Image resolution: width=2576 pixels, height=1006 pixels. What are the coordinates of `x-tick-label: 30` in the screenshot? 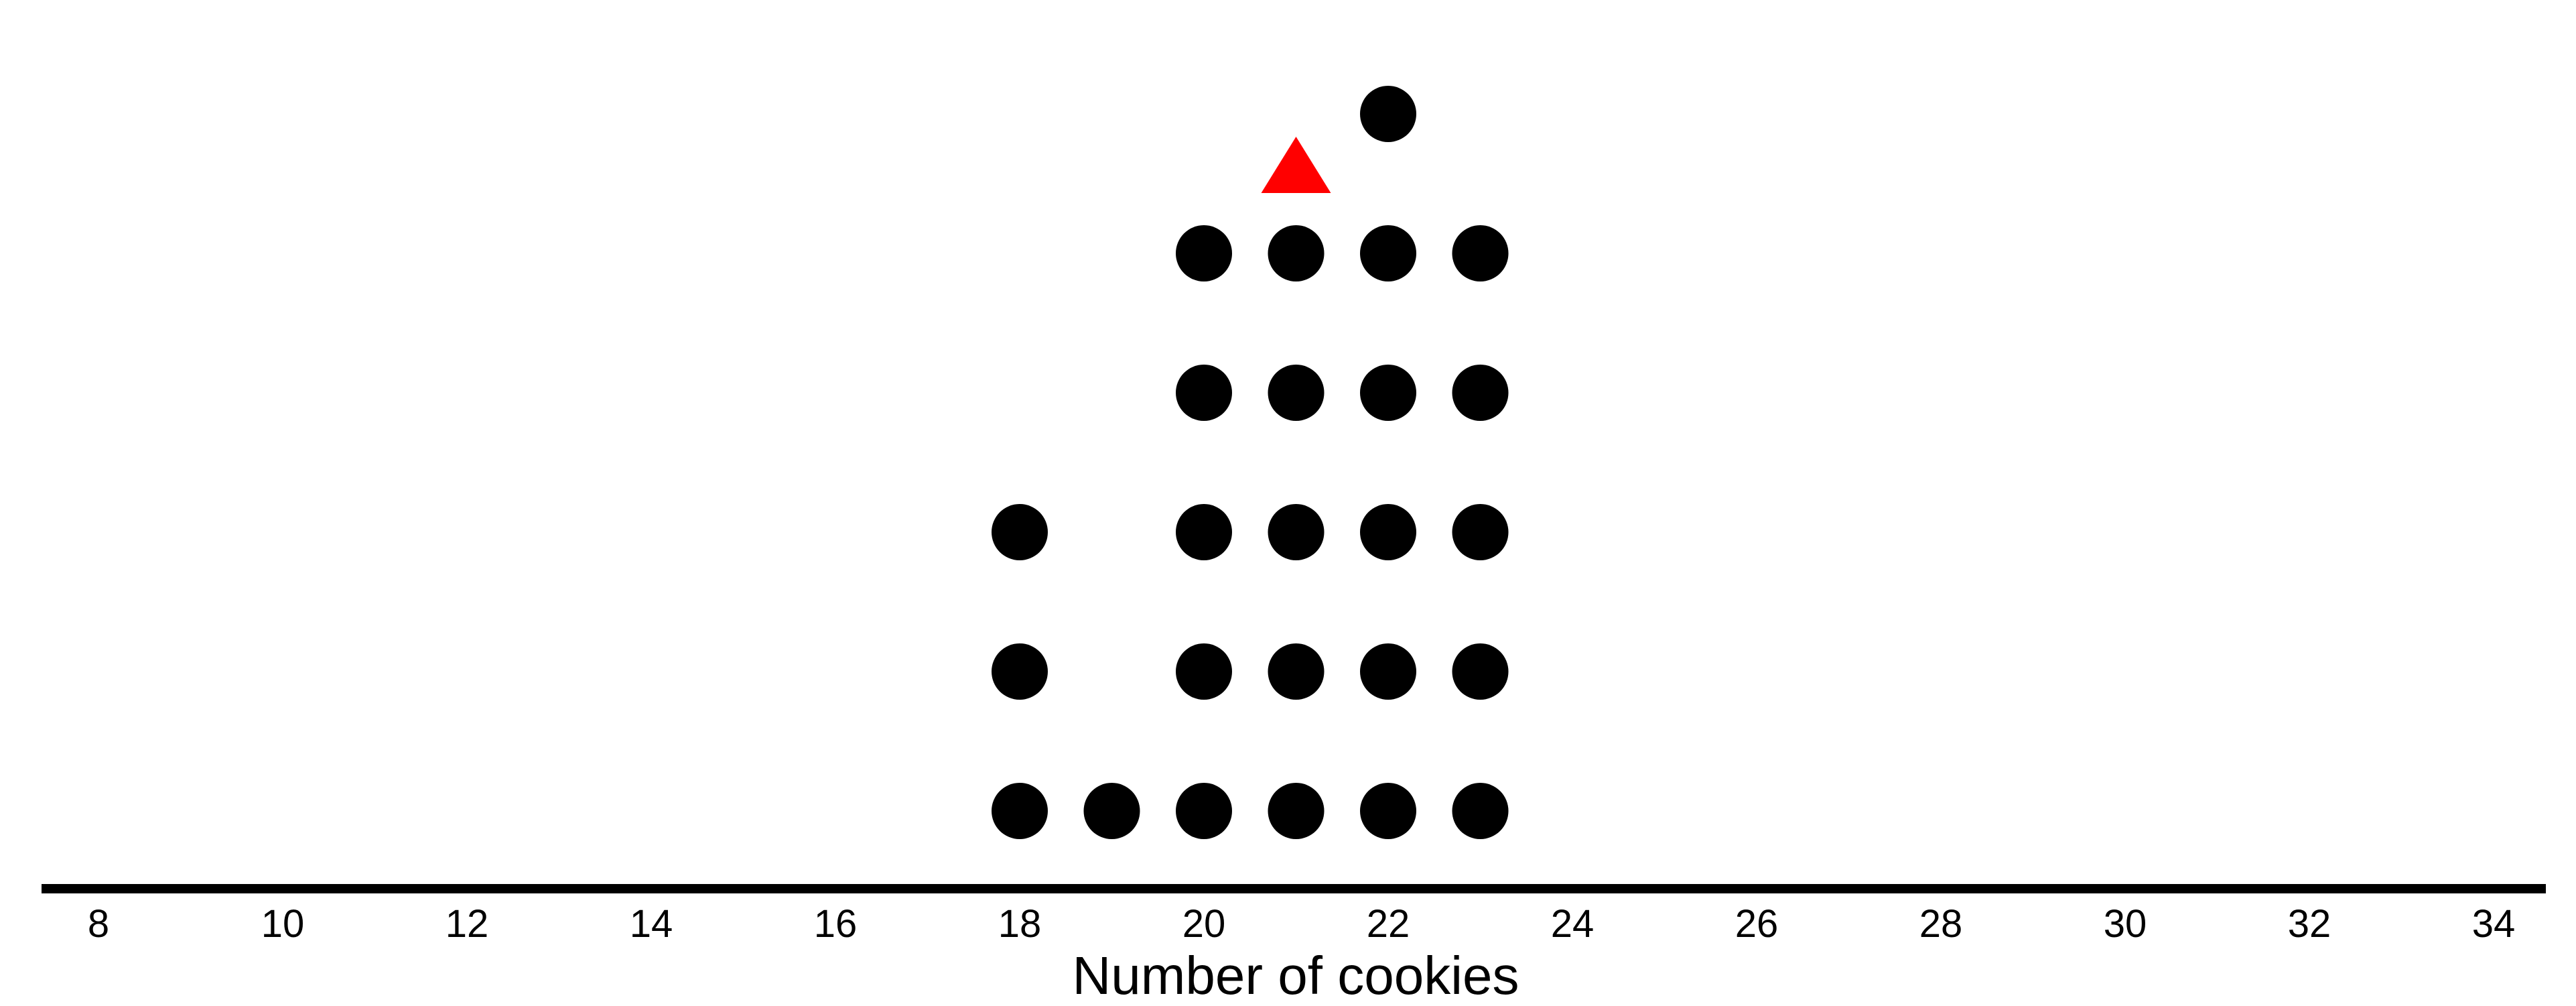 It's located at (2125, 924).